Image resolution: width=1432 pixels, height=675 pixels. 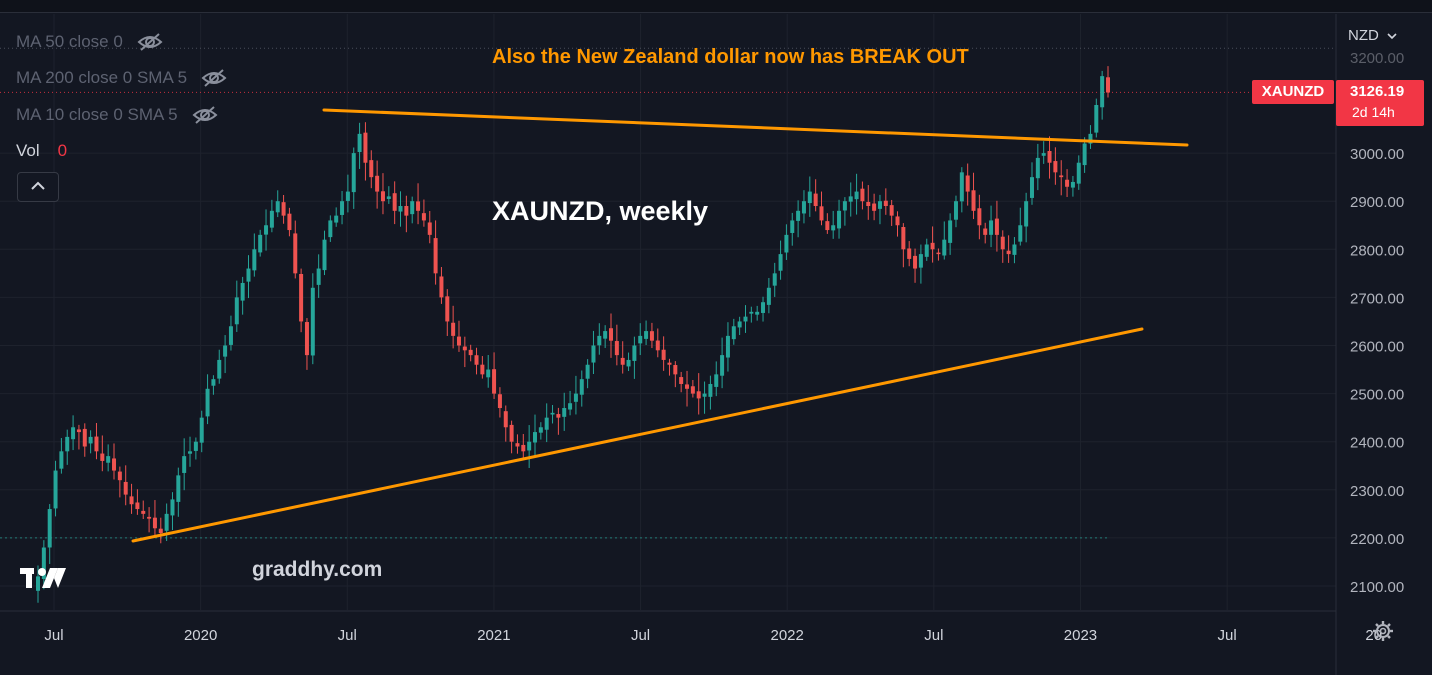 I want to click on legend-ma50: MA 50 close 0, so click(x=89, y=42).